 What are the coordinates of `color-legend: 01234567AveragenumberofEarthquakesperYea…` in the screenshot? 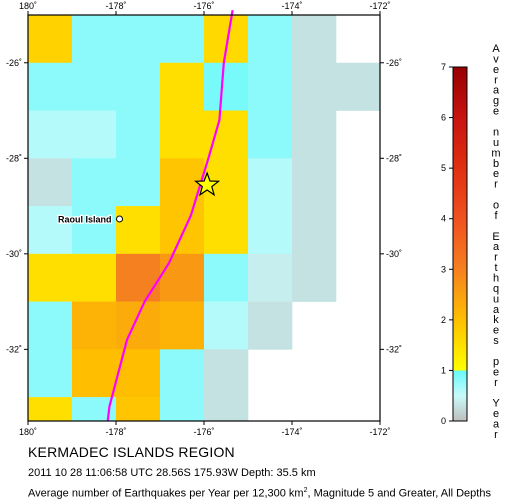 It's located at (471, 241).